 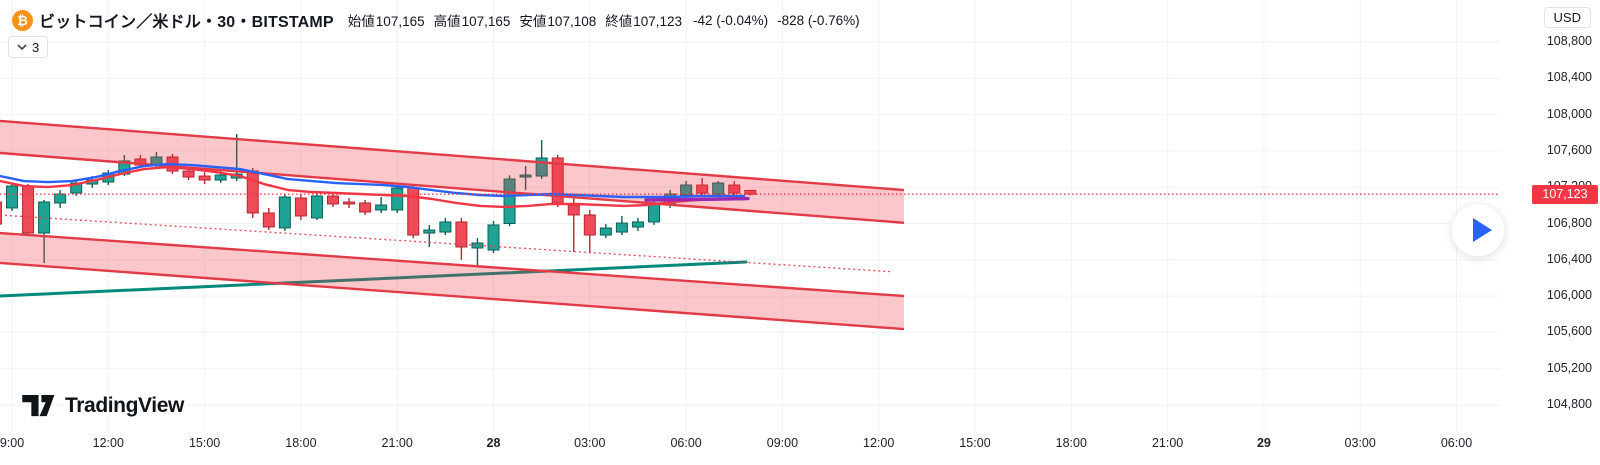 I want to click on play-icon, so click(x=1482, y=230).